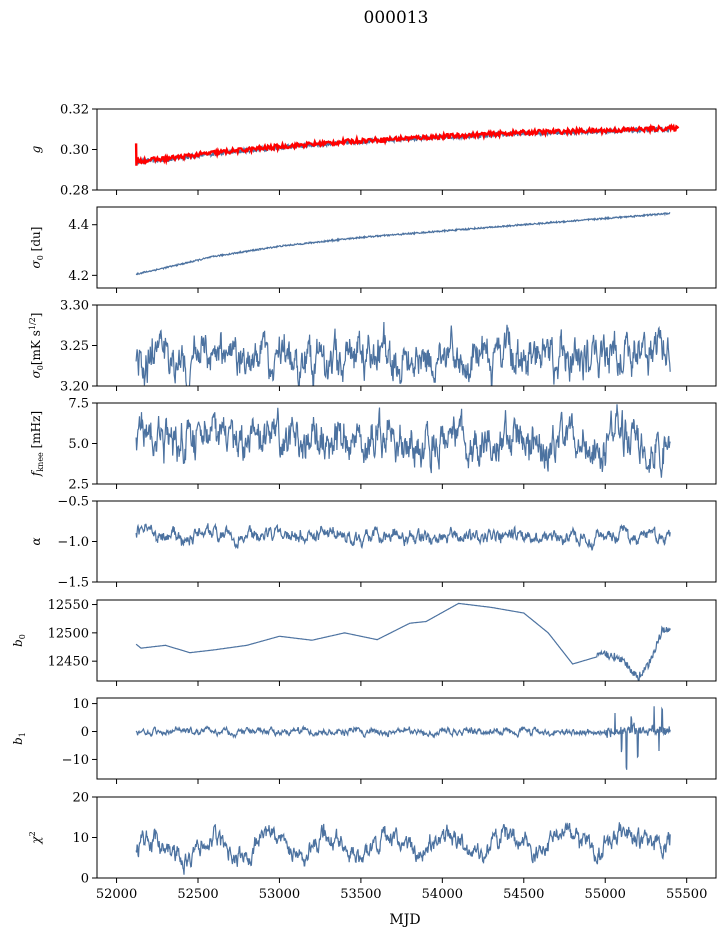 This screenshot has height=936, width=725. I want to click on panel-6: 12450 12500 12550 b0, so click(364, 642).